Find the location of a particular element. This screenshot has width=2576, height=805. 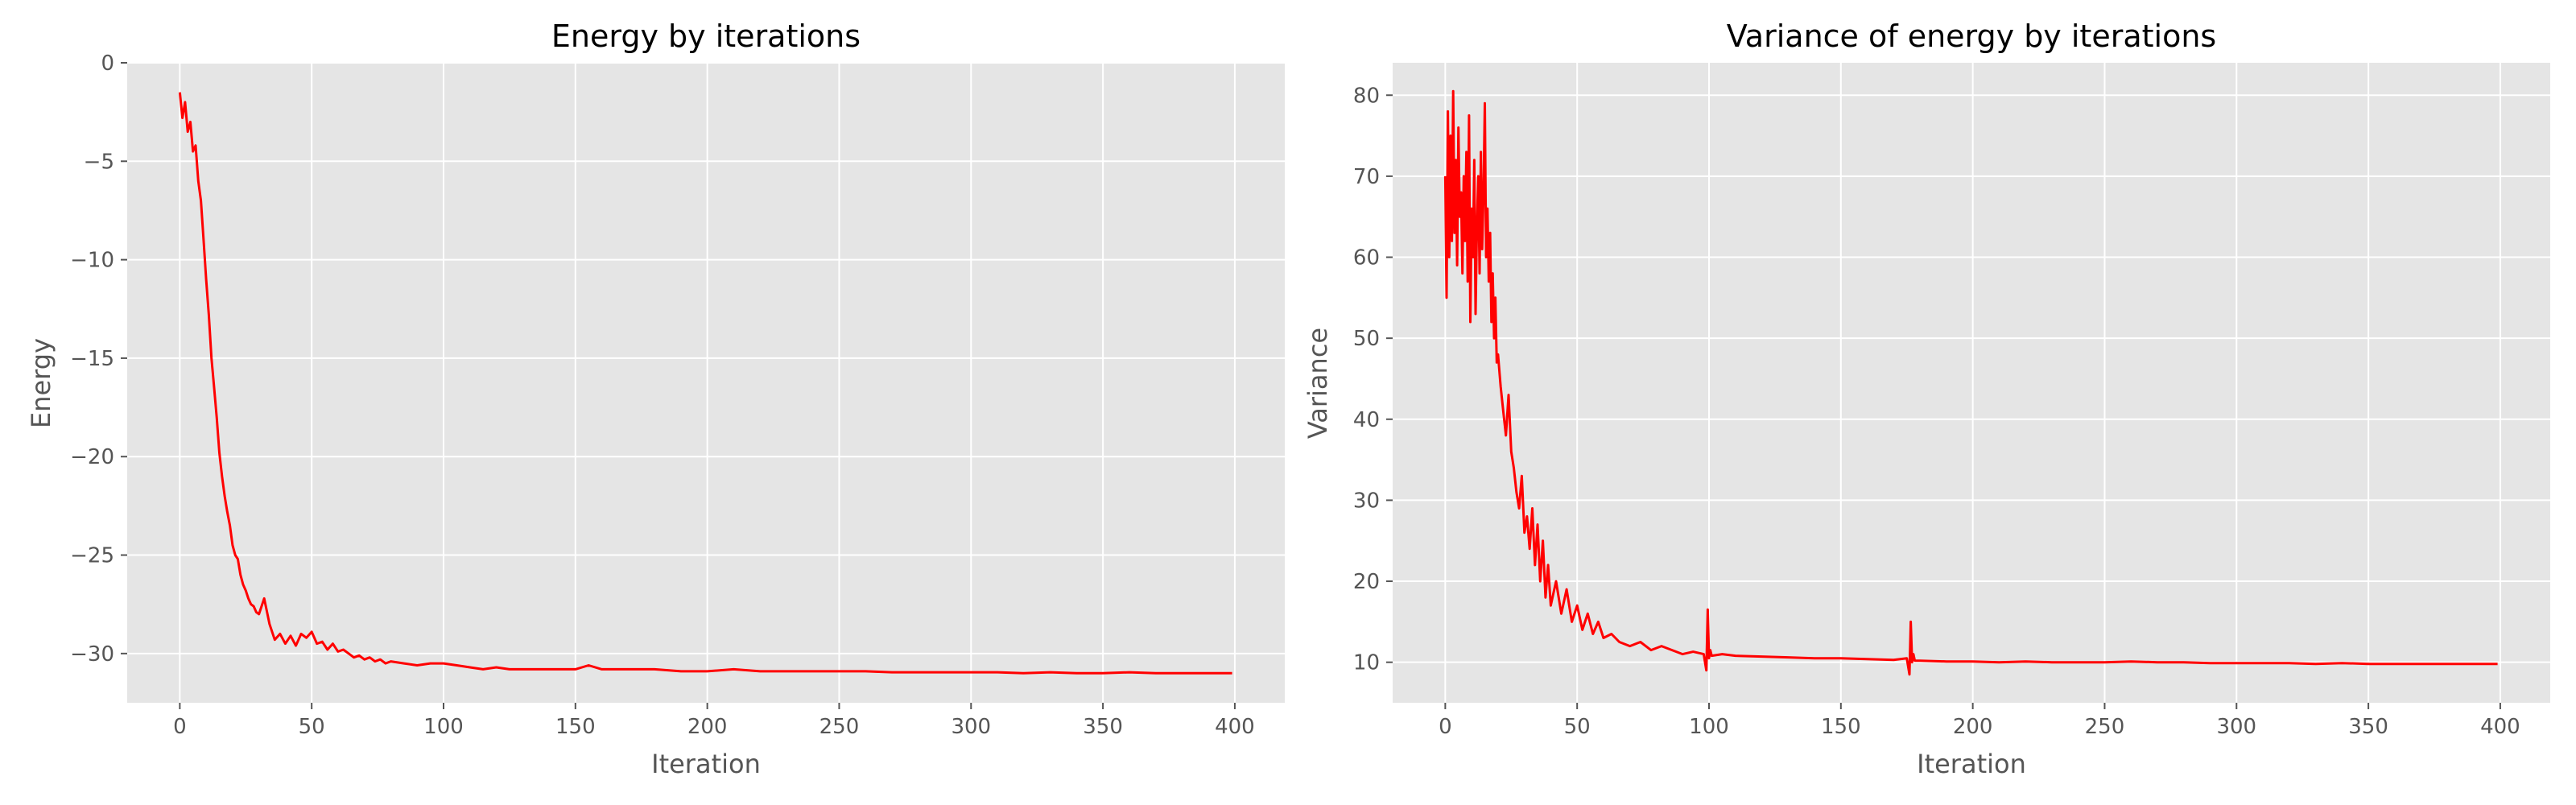

variance-y-tick-label: 80 is located at coordinates (1366, 96).